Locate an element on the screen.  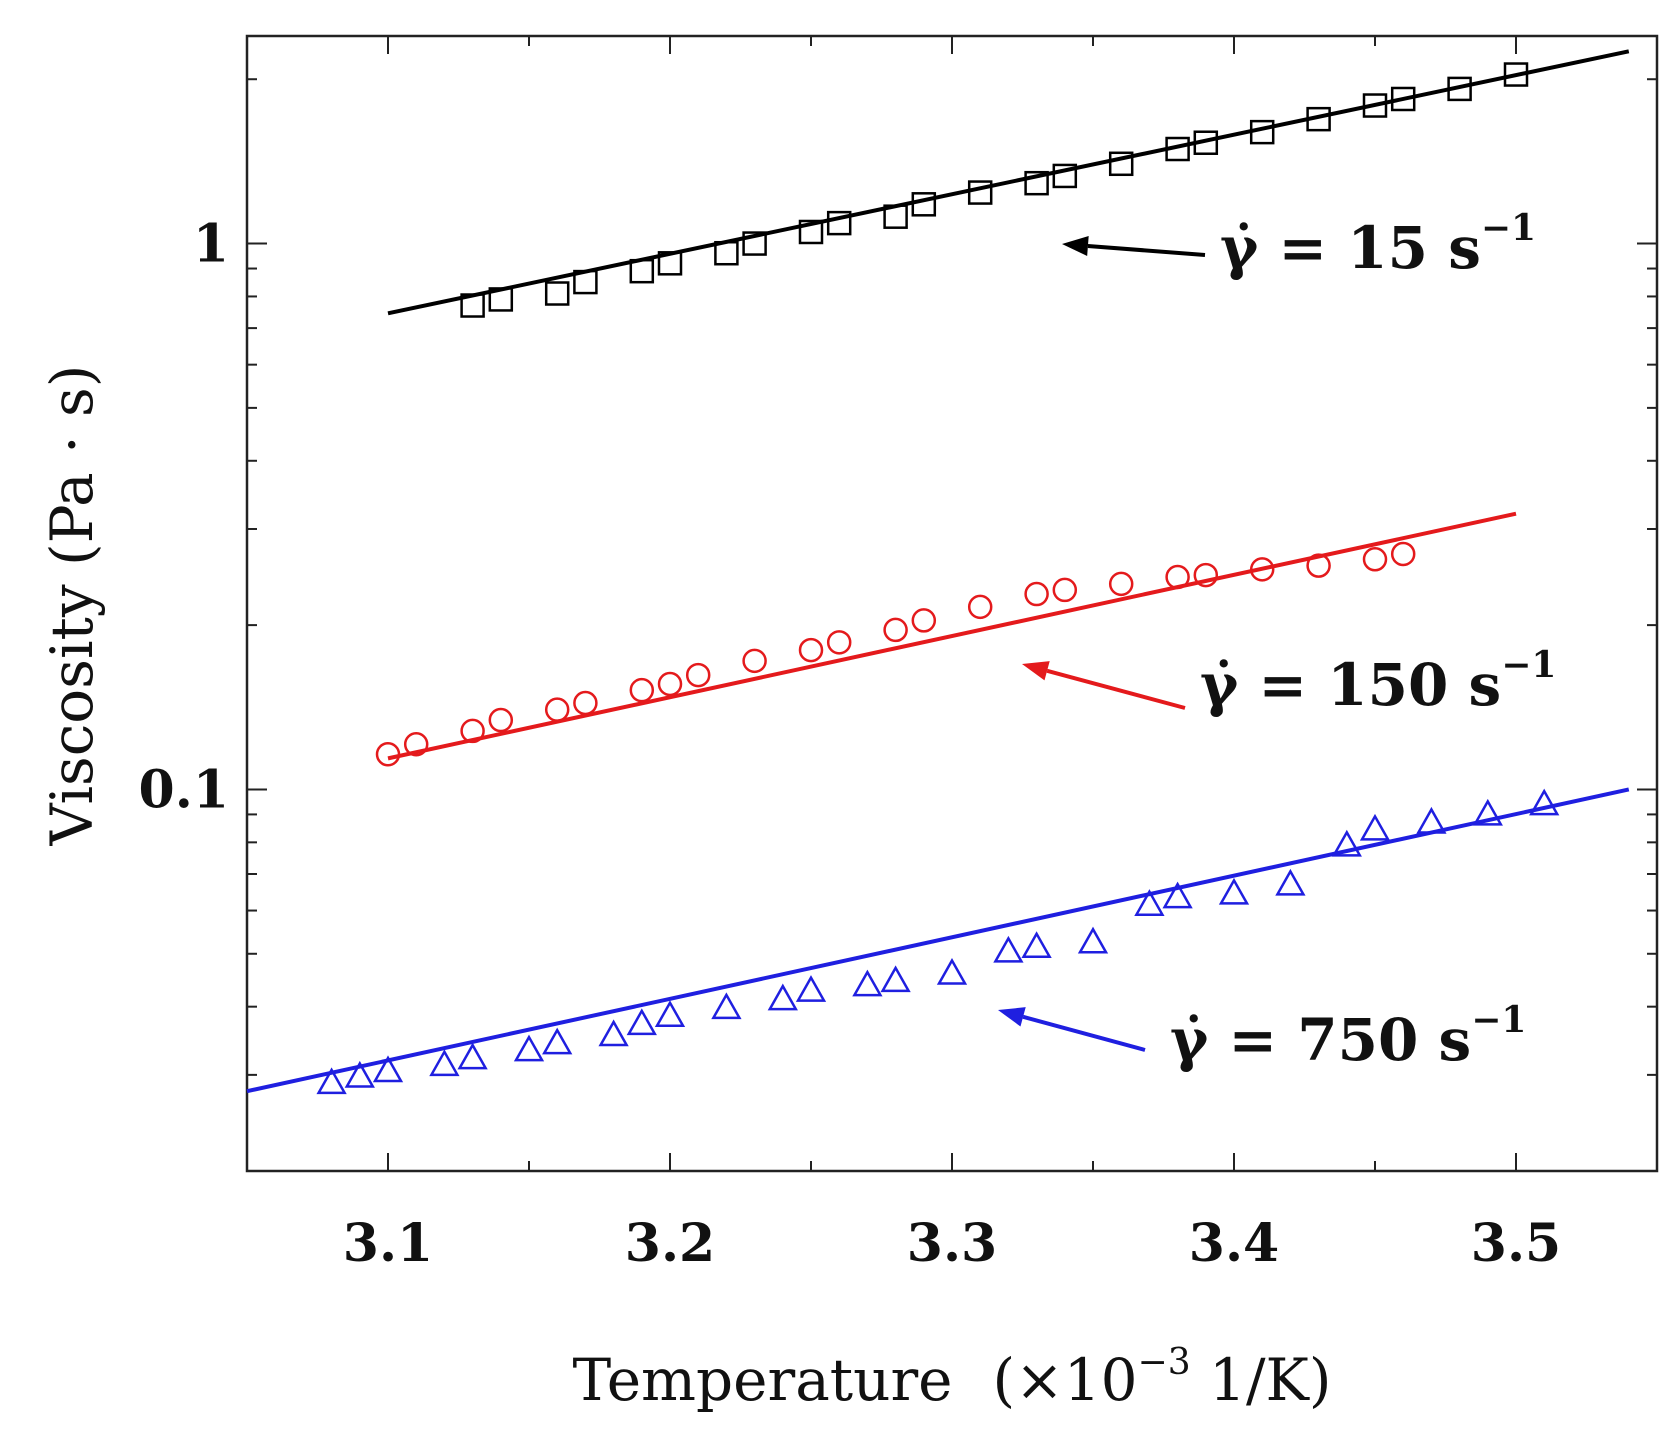
annotation-750-unit: s is located at coordinates (1444, 1040).